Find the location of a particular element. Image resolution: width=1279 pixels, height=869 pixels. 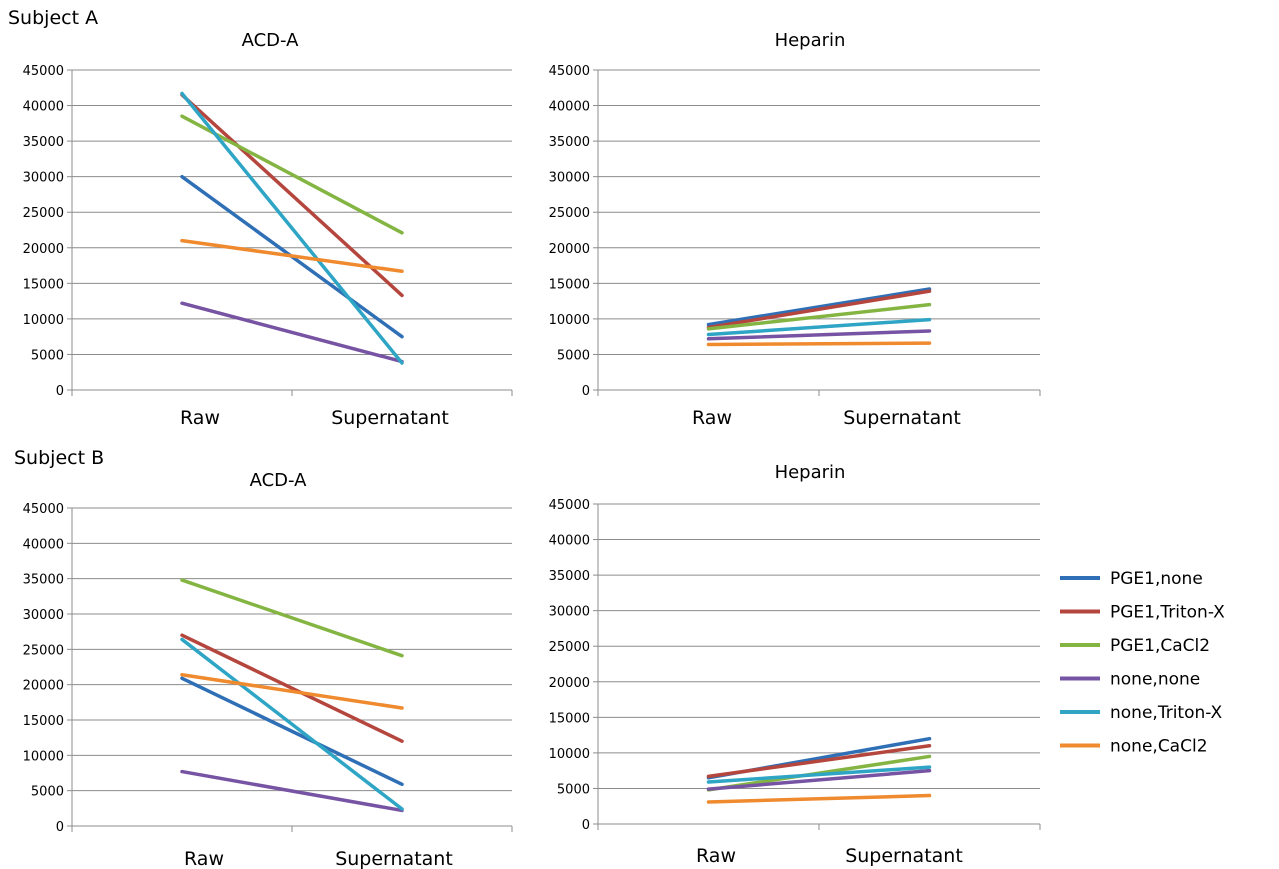

legend-label: PGE1,none is located at coordinates (1156, 579).